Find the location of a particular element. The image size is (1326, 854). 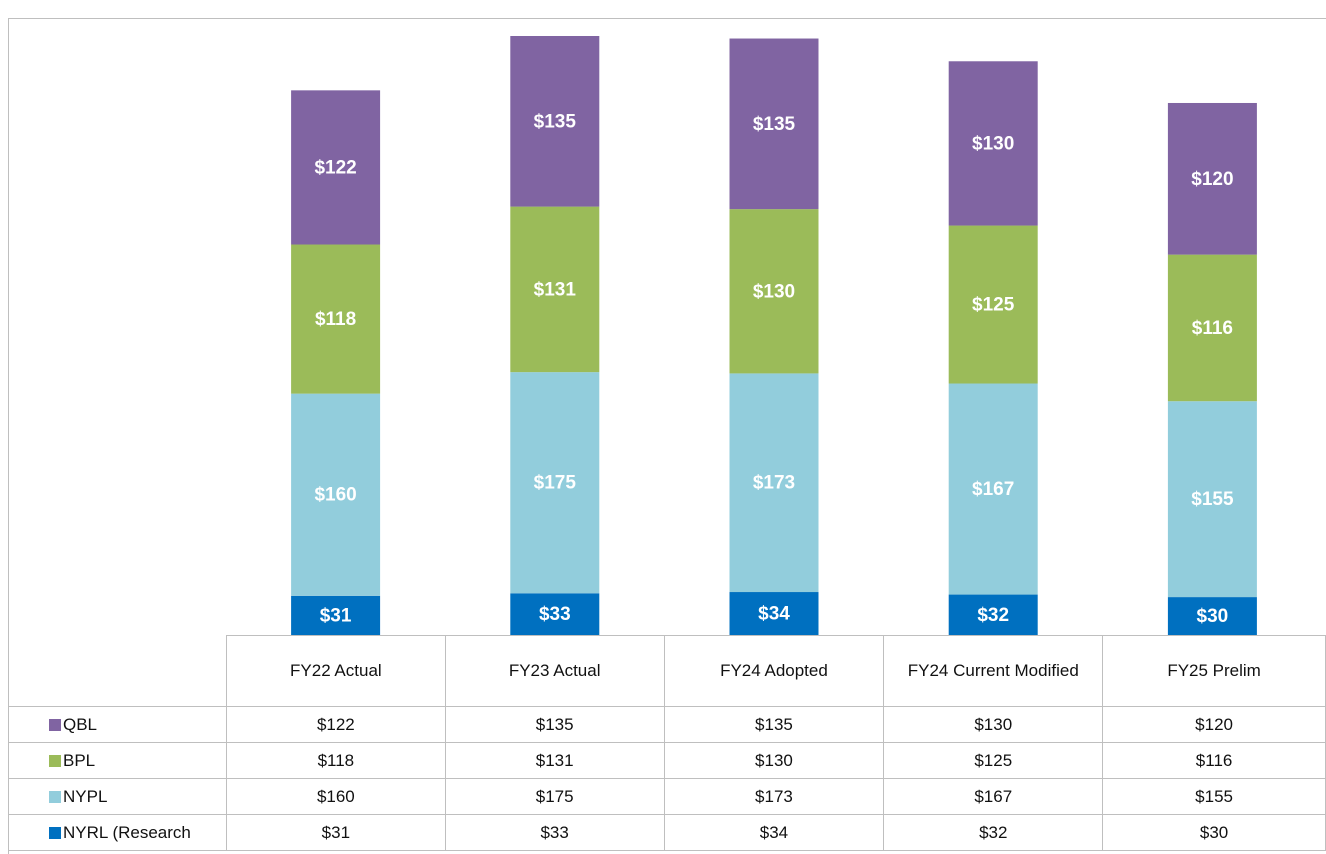

table-value: $160 is located at coordinates (335, 796).